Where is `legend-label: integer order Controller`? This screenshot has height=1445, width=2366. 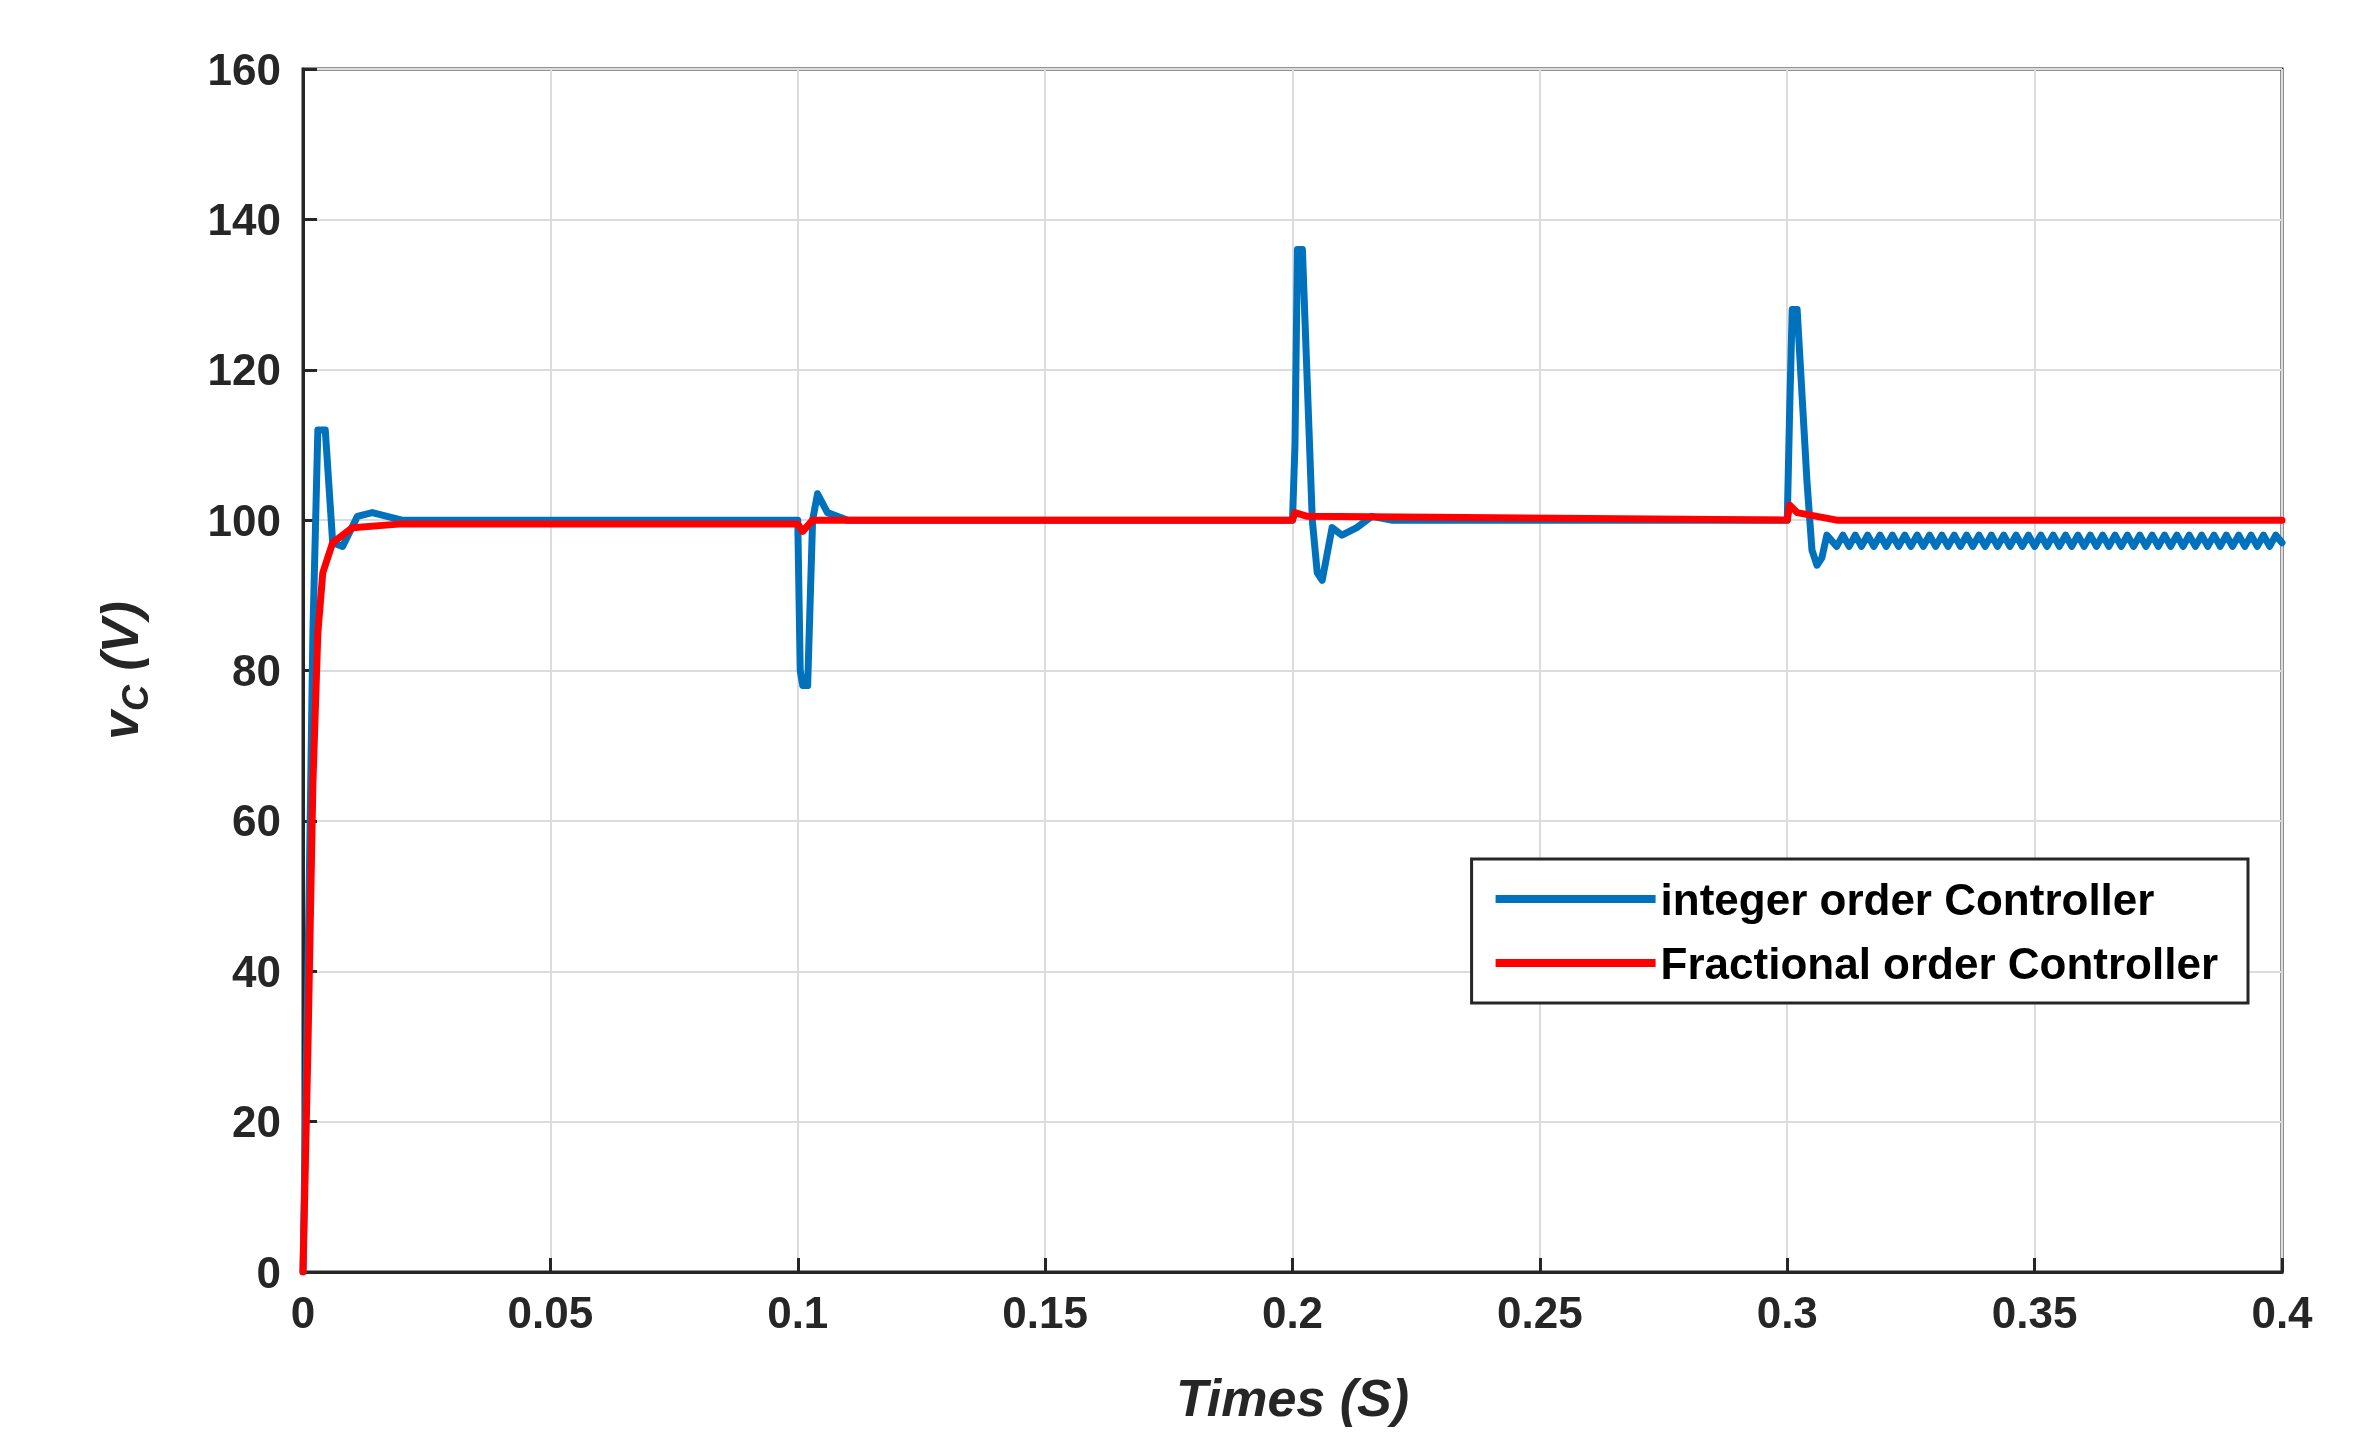 legend-label: integer order Controller is located at coordinates (1907, 899).